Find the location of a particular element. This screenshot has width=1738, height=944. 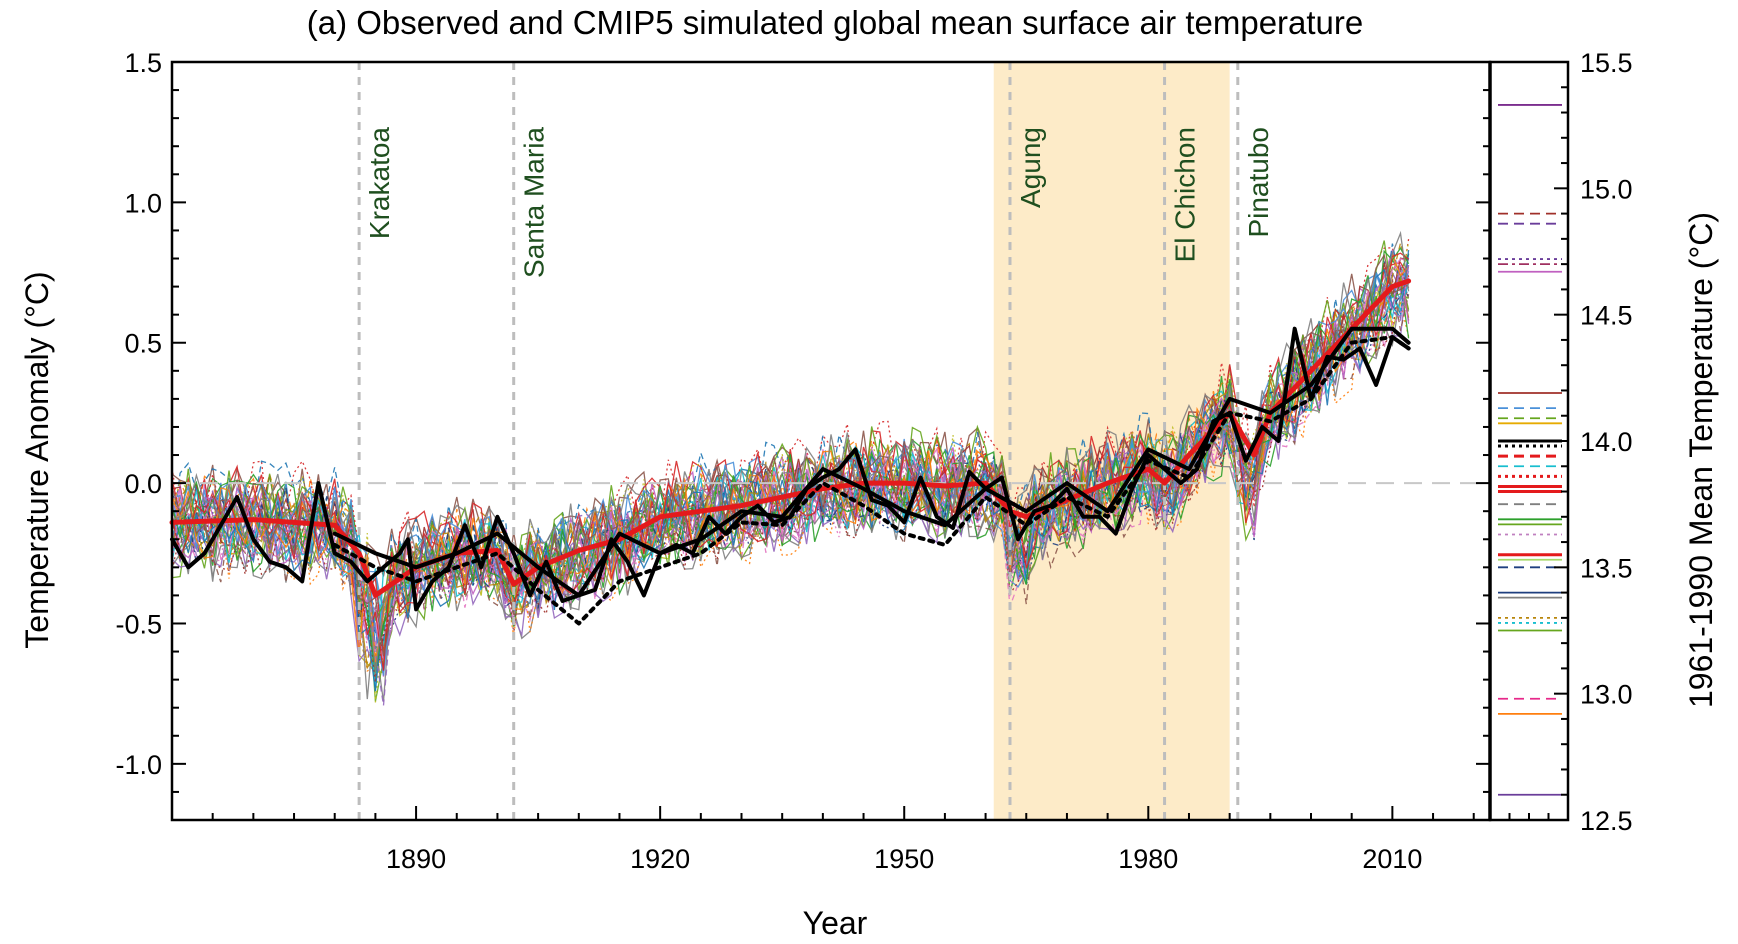

y-tick-label-right: 13.0 is located at coordinates (1606, 695).